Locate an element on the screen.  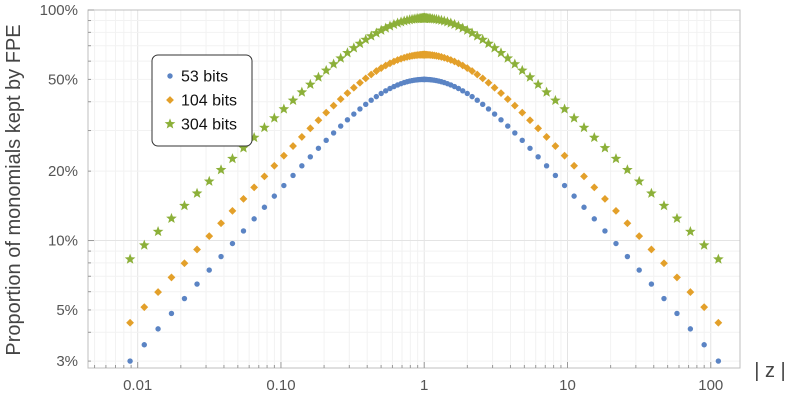
legend-label: 53 bits is located at coordinates (204, 77).